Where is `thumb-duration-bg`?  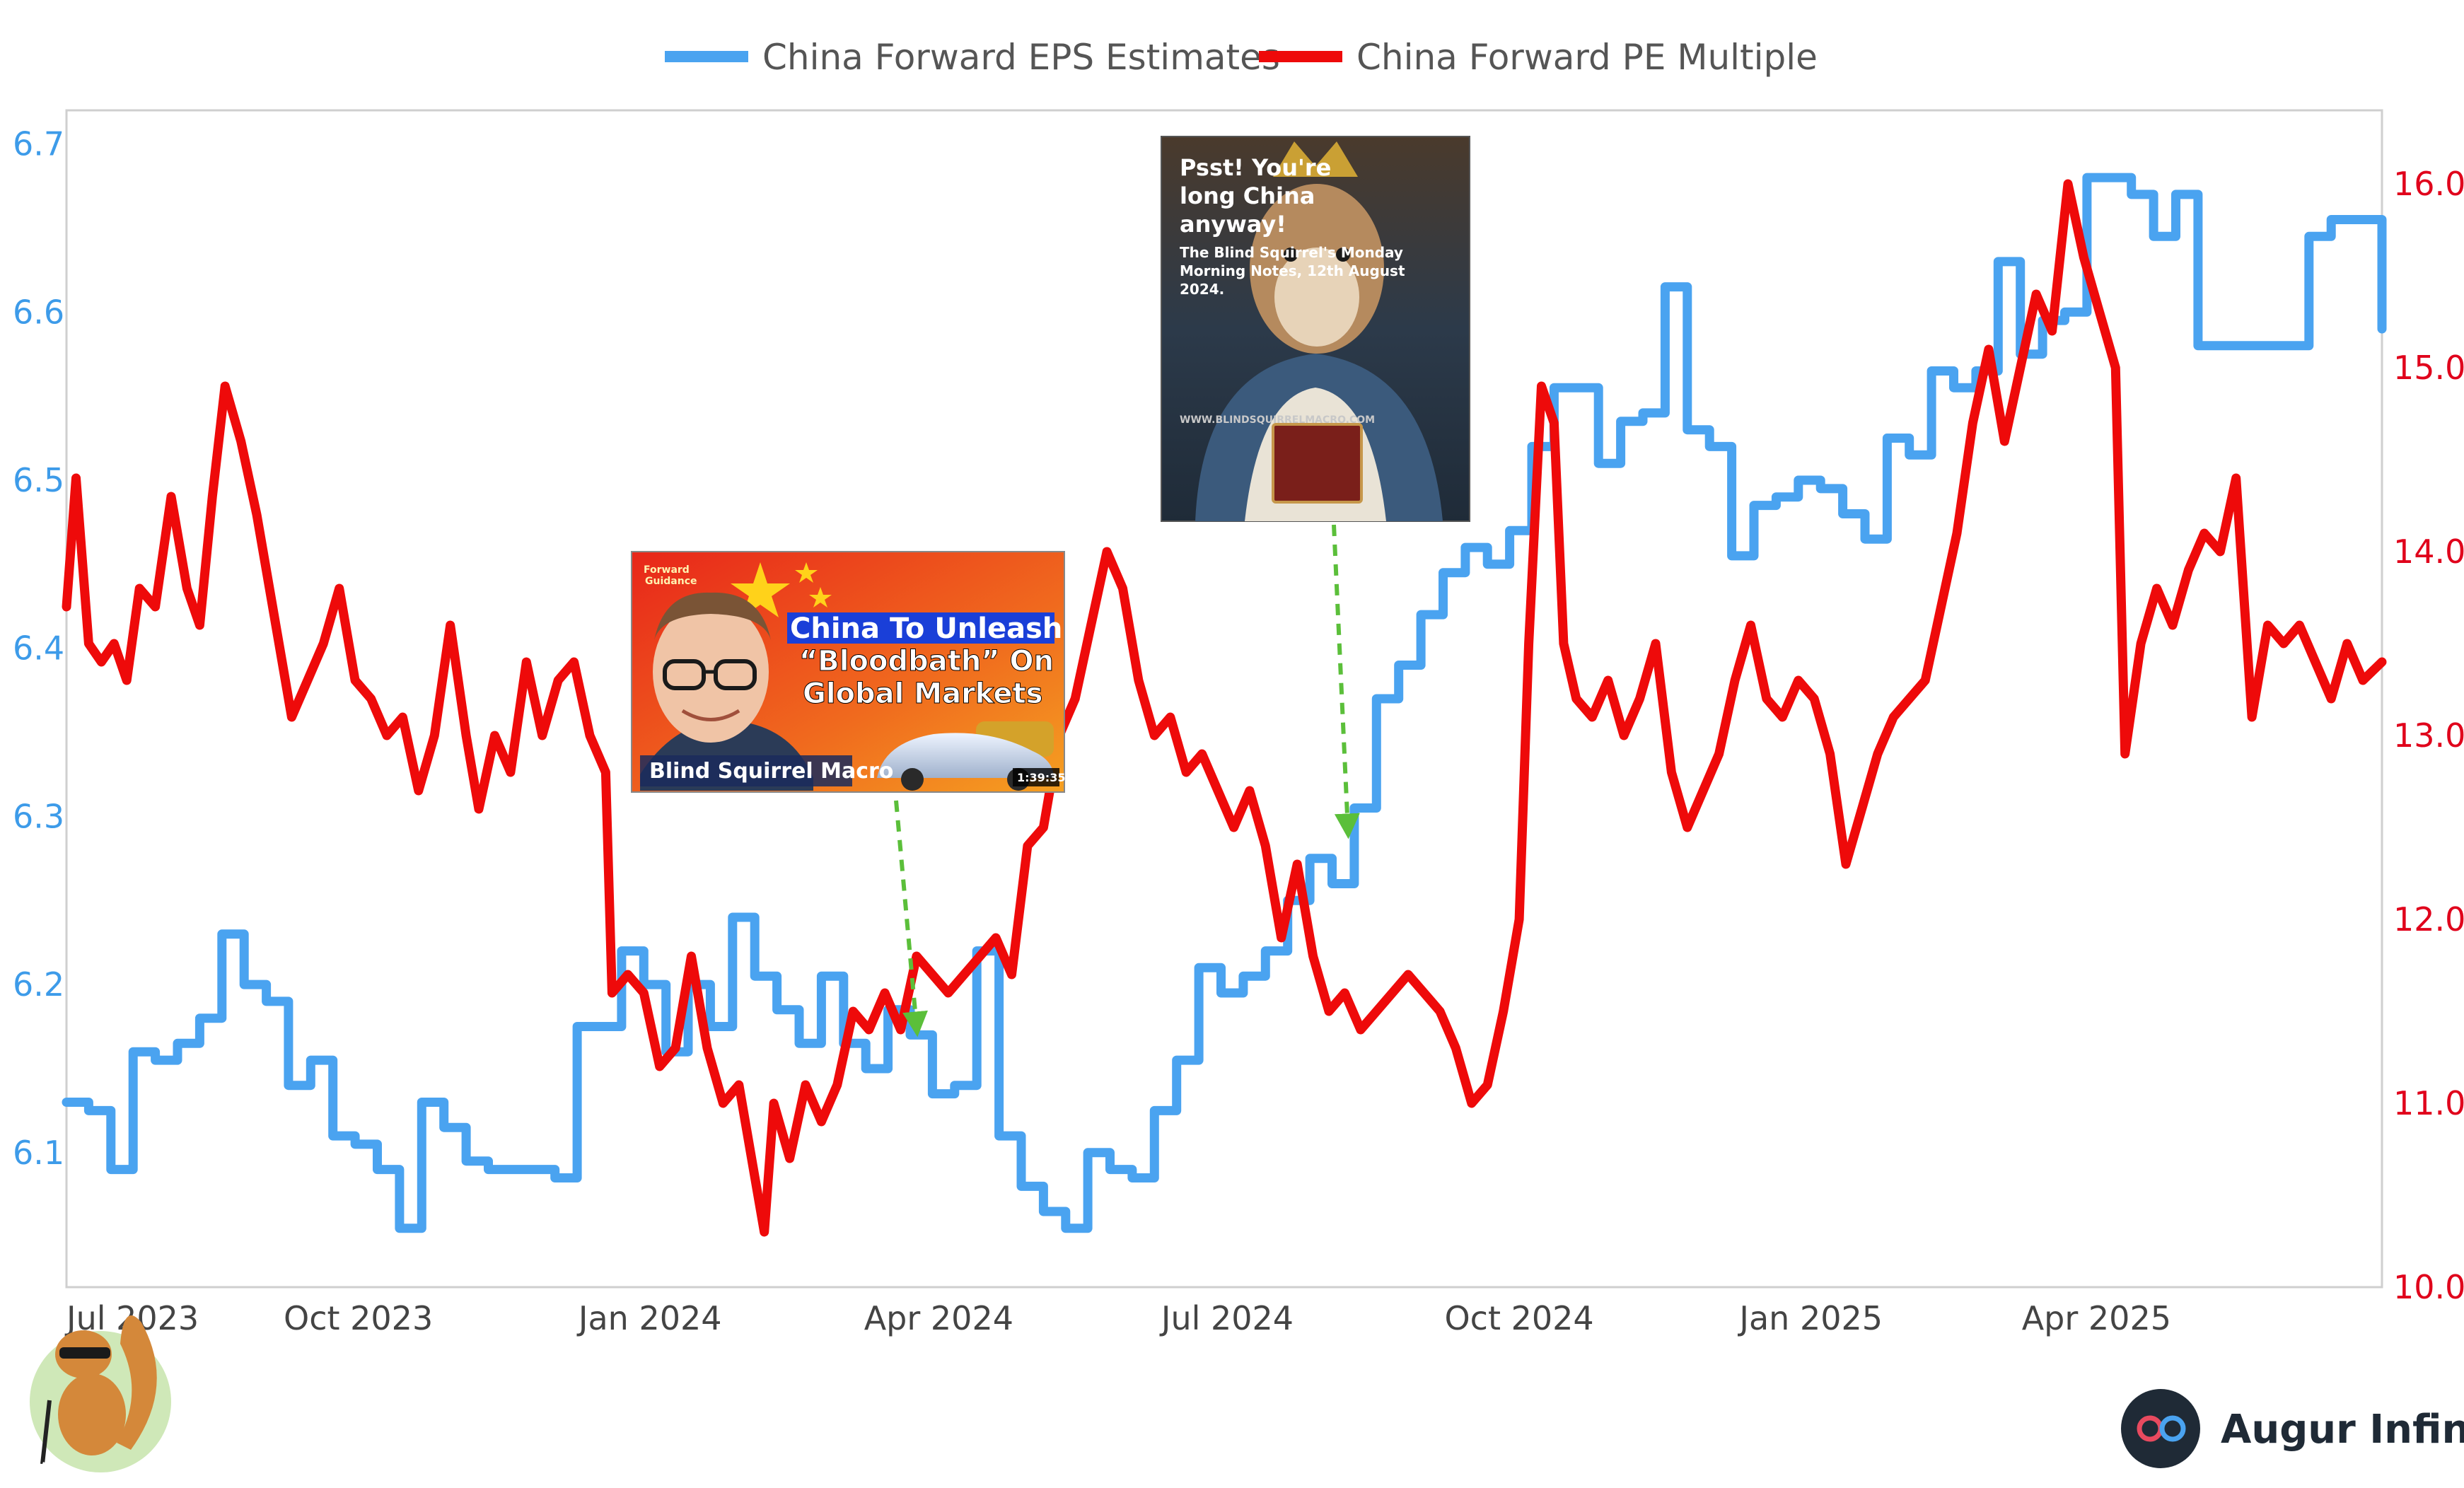 thumb-duration-bg is located at coordinates (1036, 777).